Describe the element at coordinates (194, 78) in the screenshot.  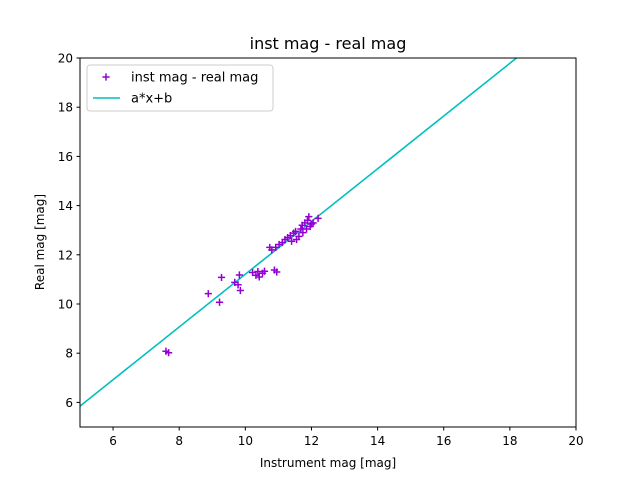
I see `legend-label: inst mag - real mag` at that location.